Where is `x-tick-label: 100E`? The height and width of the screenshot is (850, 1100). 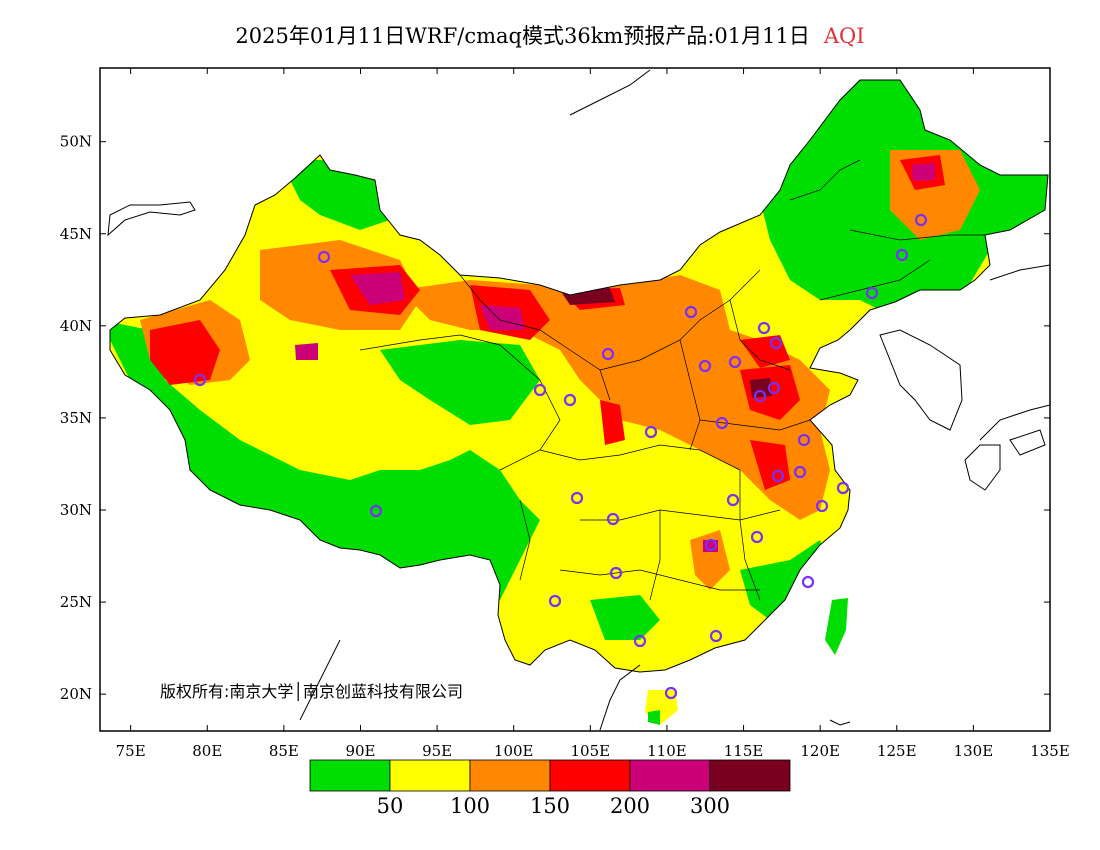
x-tick-label: 100E is located at coordinates (514, 751).